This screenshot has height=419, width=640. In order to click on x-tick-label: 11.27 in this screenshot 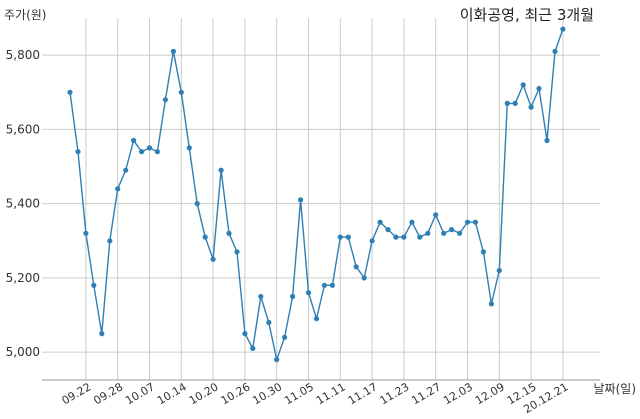, I will do `click(426, 393)`.